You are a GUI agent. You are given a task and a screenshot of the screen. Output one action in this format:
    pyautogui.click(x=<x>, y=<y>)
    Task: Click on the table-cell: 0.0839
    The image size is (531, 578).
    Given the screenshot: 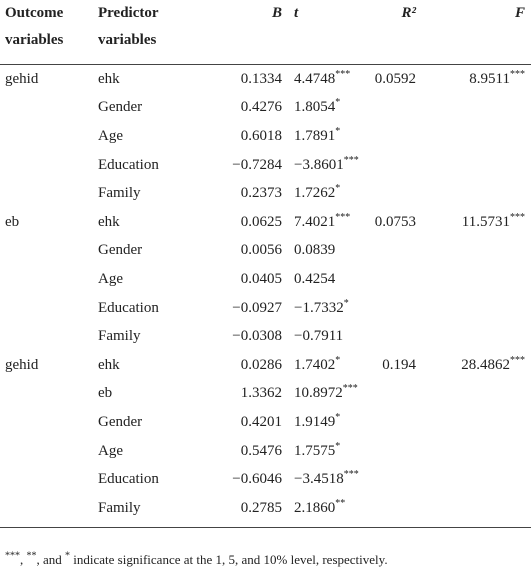 What is the action you would take?
    pyautogui.click(x=328, y=251)
    